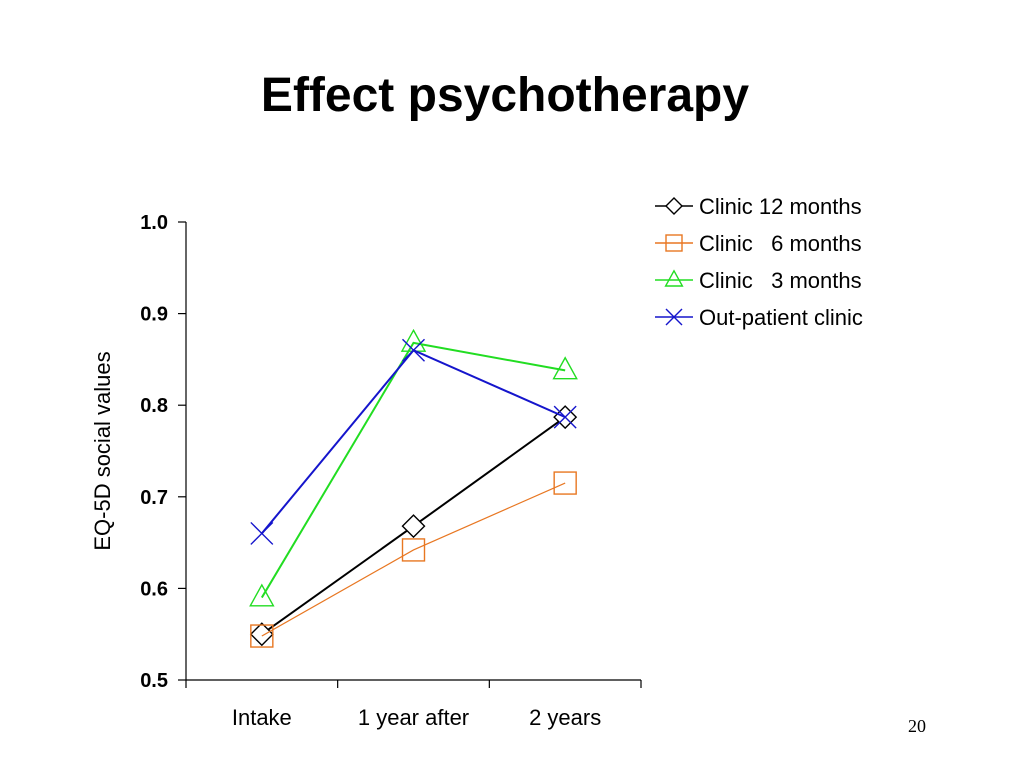  Describe the element at coordinates (154, 223) in the screenshot. I see `y-tick-label: 1.0` at that location.